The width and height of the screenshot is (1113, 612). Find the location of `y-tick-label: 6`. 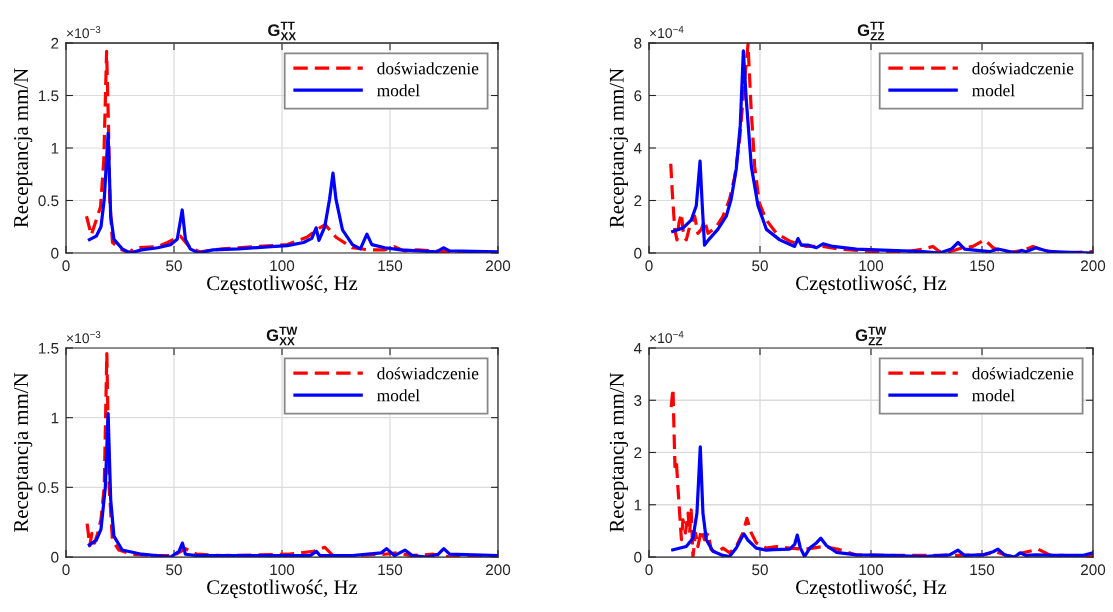

y-tick-label: 6 is located at coordinates (638, 96).